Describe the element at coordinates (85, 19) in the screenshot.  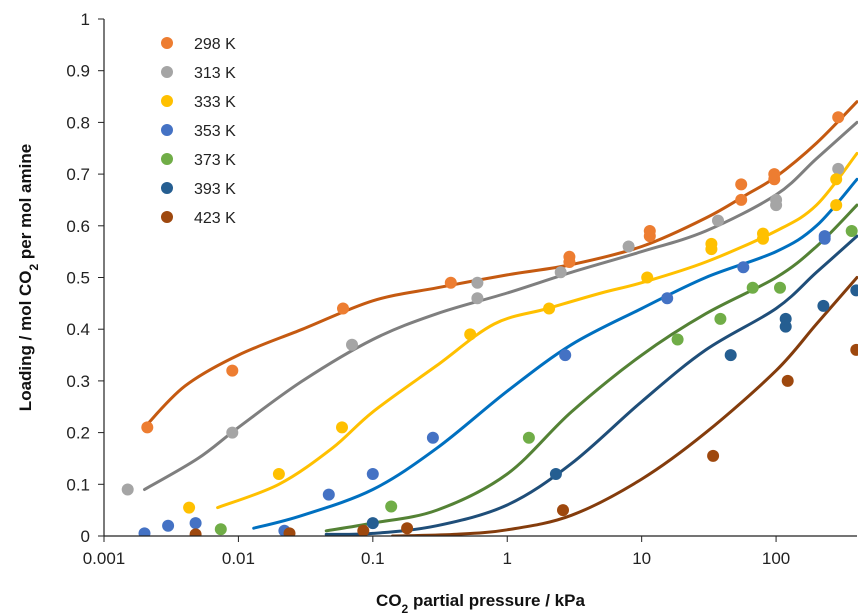
I see `y-tick-label: 1` at that location.